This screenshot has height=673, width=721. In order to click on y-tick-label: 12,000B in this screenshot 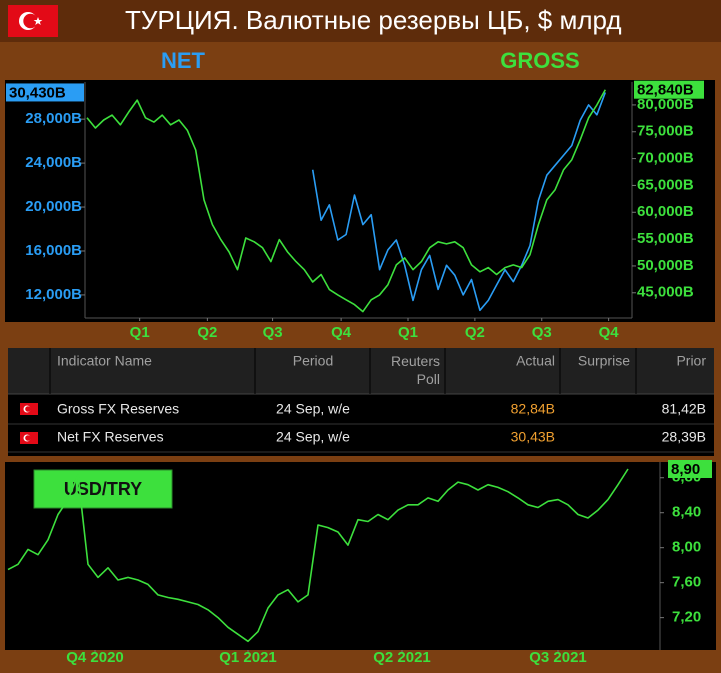, I will do `click(53, 294)`.